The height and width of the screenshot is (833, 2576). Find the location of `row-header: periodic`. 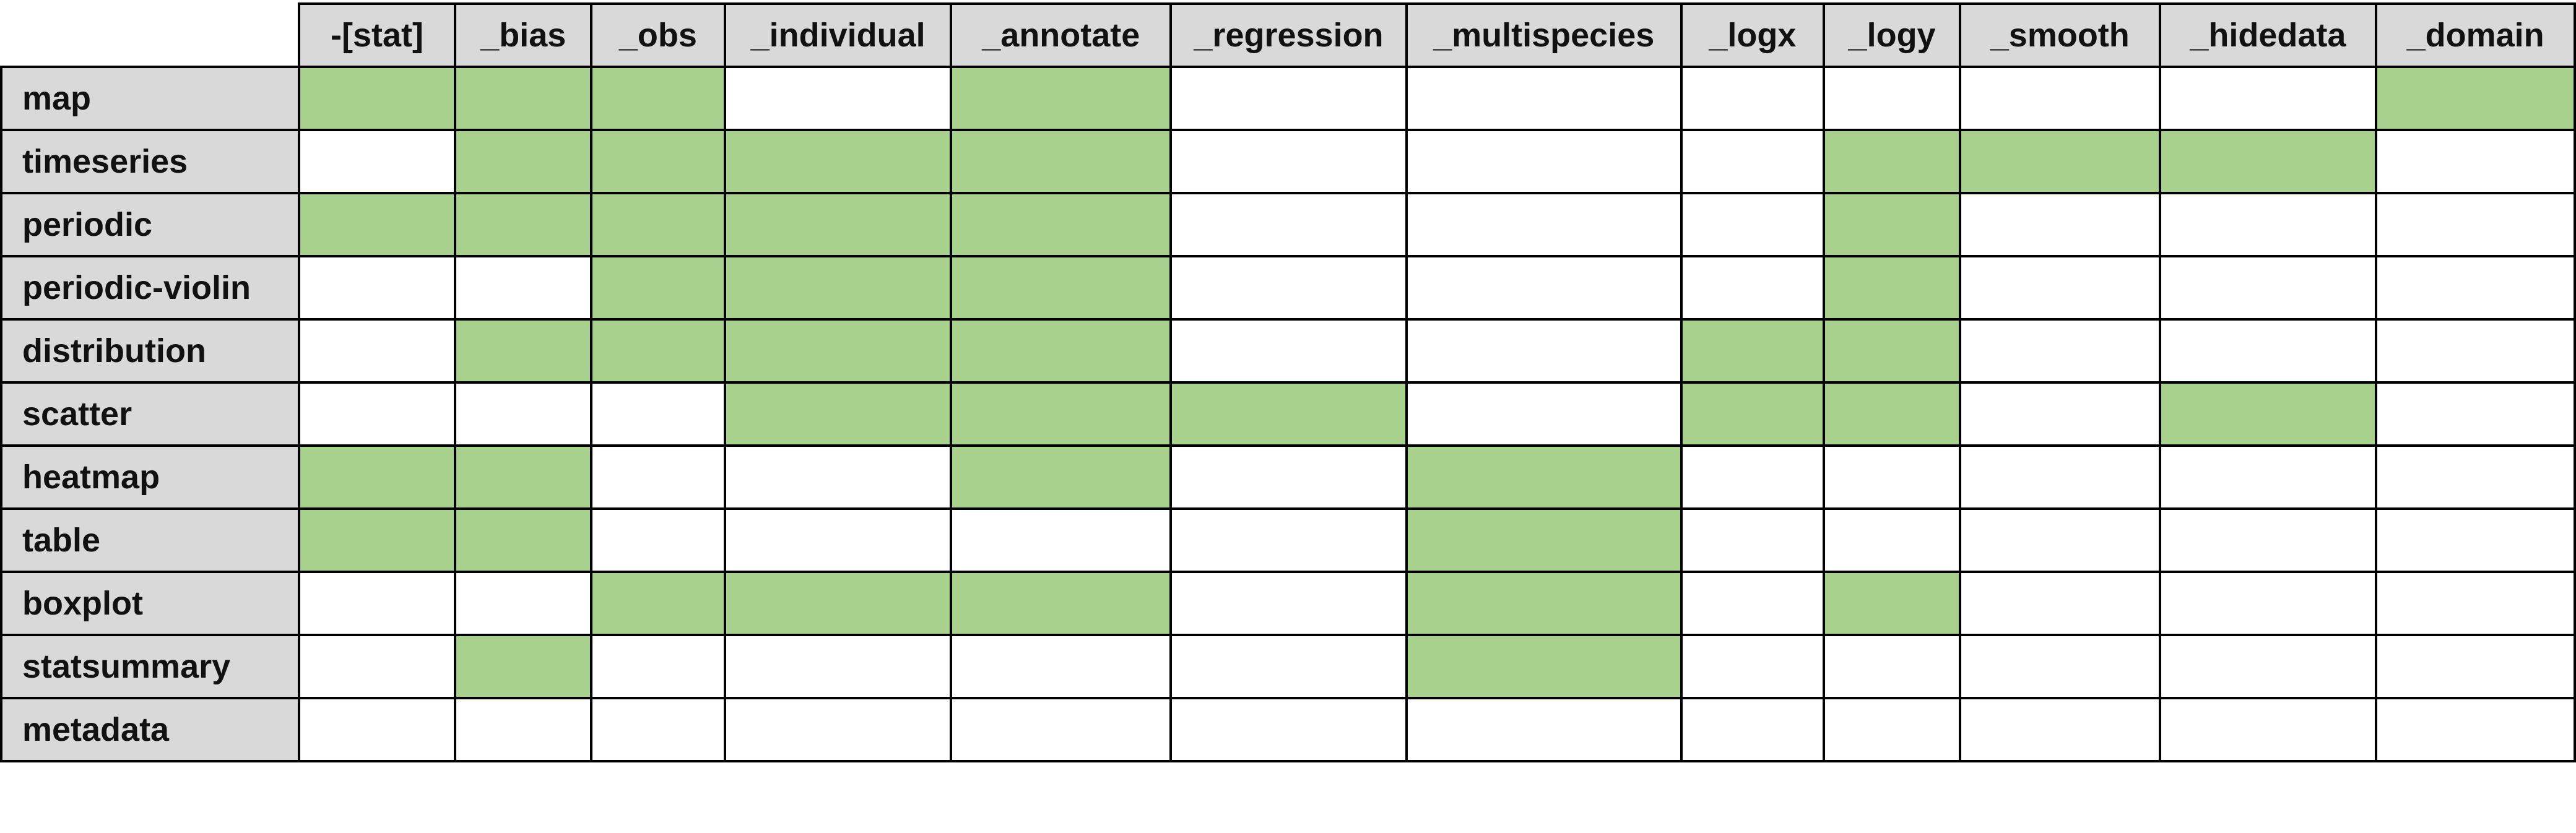

row-header: periodic is located at coordinates (150, 225).